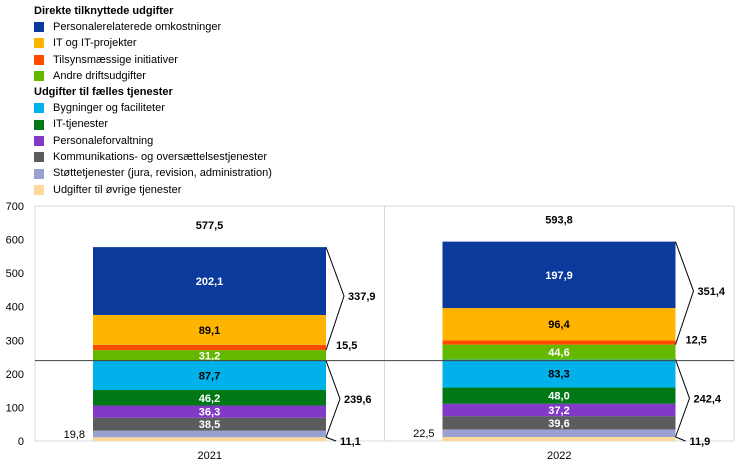  I want to click on segment-label: 202,1, so click(210, 282).